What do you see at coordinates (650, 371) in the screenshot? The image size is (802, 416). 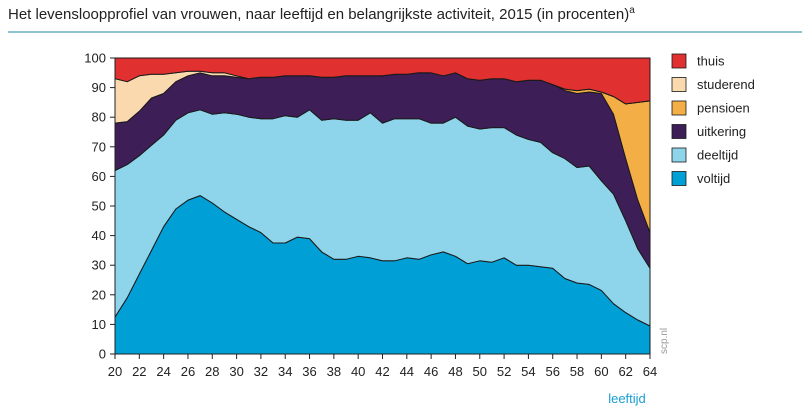 I see `x-tick-label: 64` at bounding box center [650, 371].